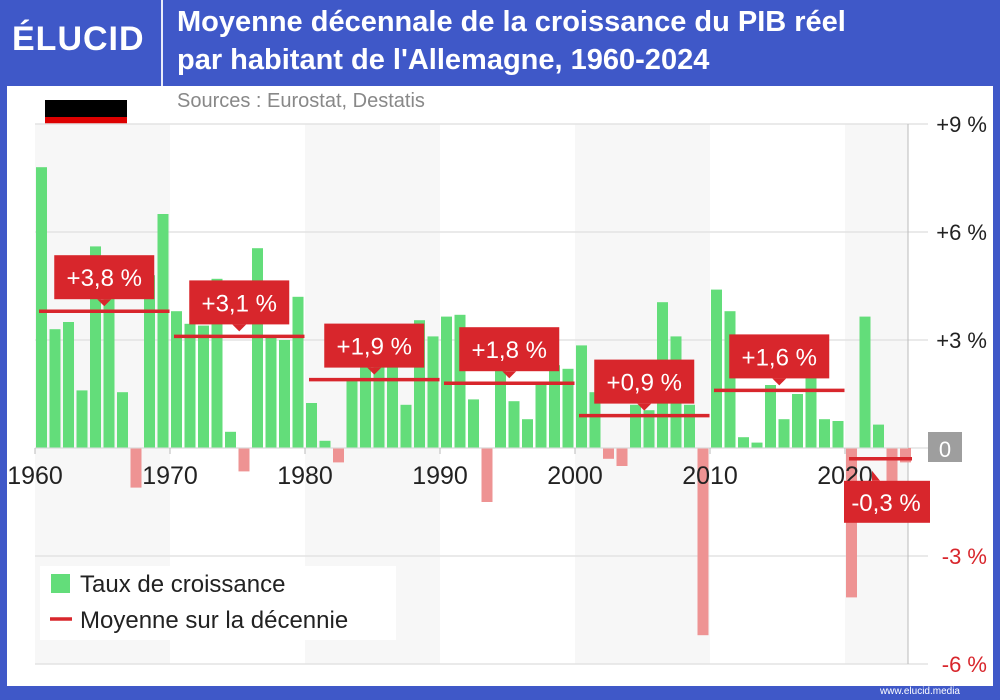 The height and width of the screenshot is (700, 1000). Describe the element at coordinates (964, 664) in the screenshot. I see `y-tick-label: -6 %` at that location.